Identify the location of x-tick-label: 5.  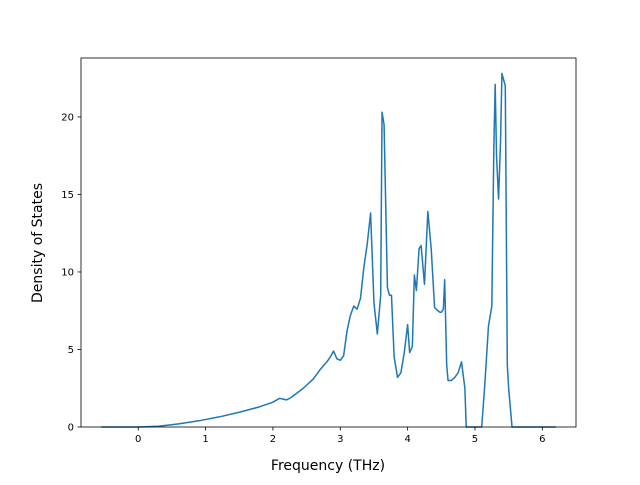
(475, 439).